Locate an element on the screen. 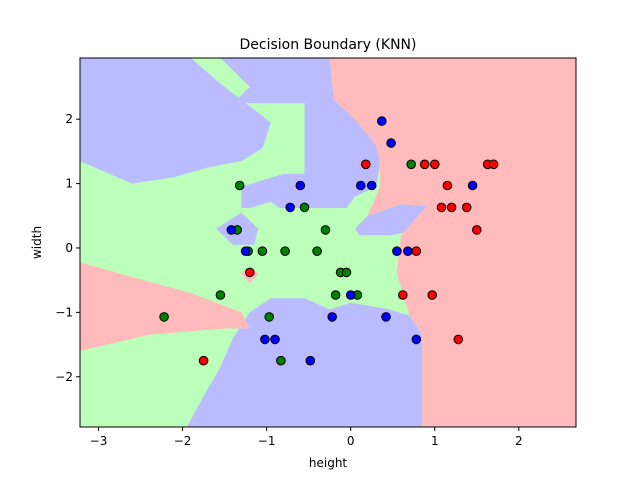 This screenshot has width=640, height=480. y-tick-label: 0 is located at coordinates (69, 248).